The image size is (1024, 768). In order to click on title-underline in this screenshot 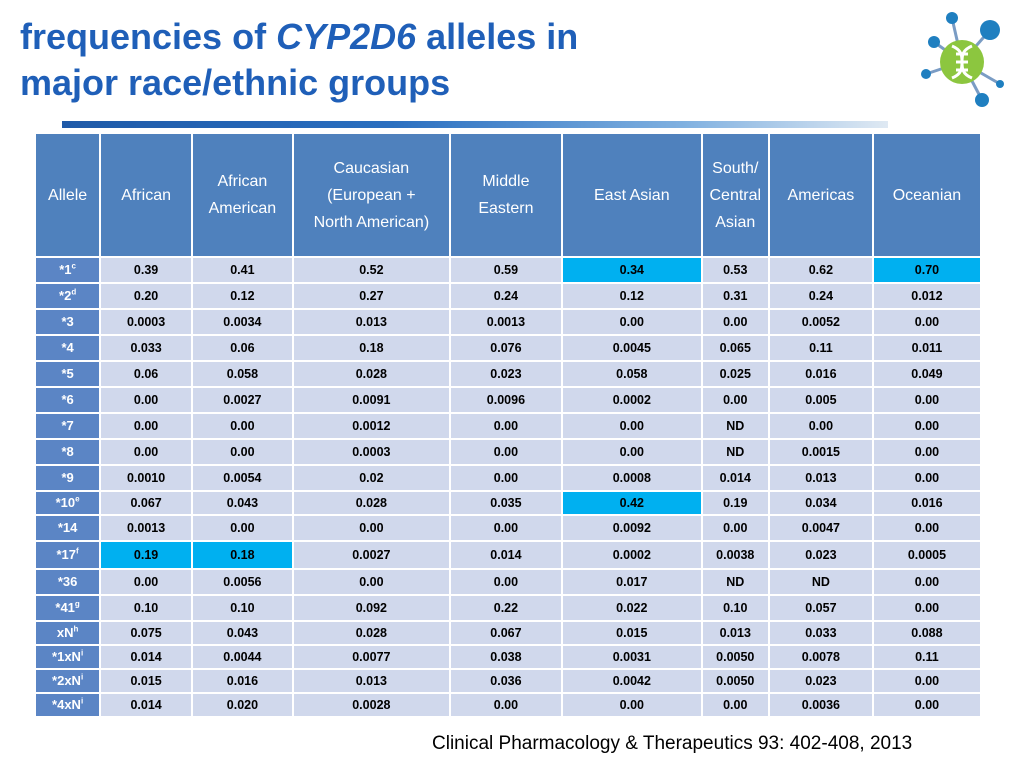, I will do `click(475, 124)`.